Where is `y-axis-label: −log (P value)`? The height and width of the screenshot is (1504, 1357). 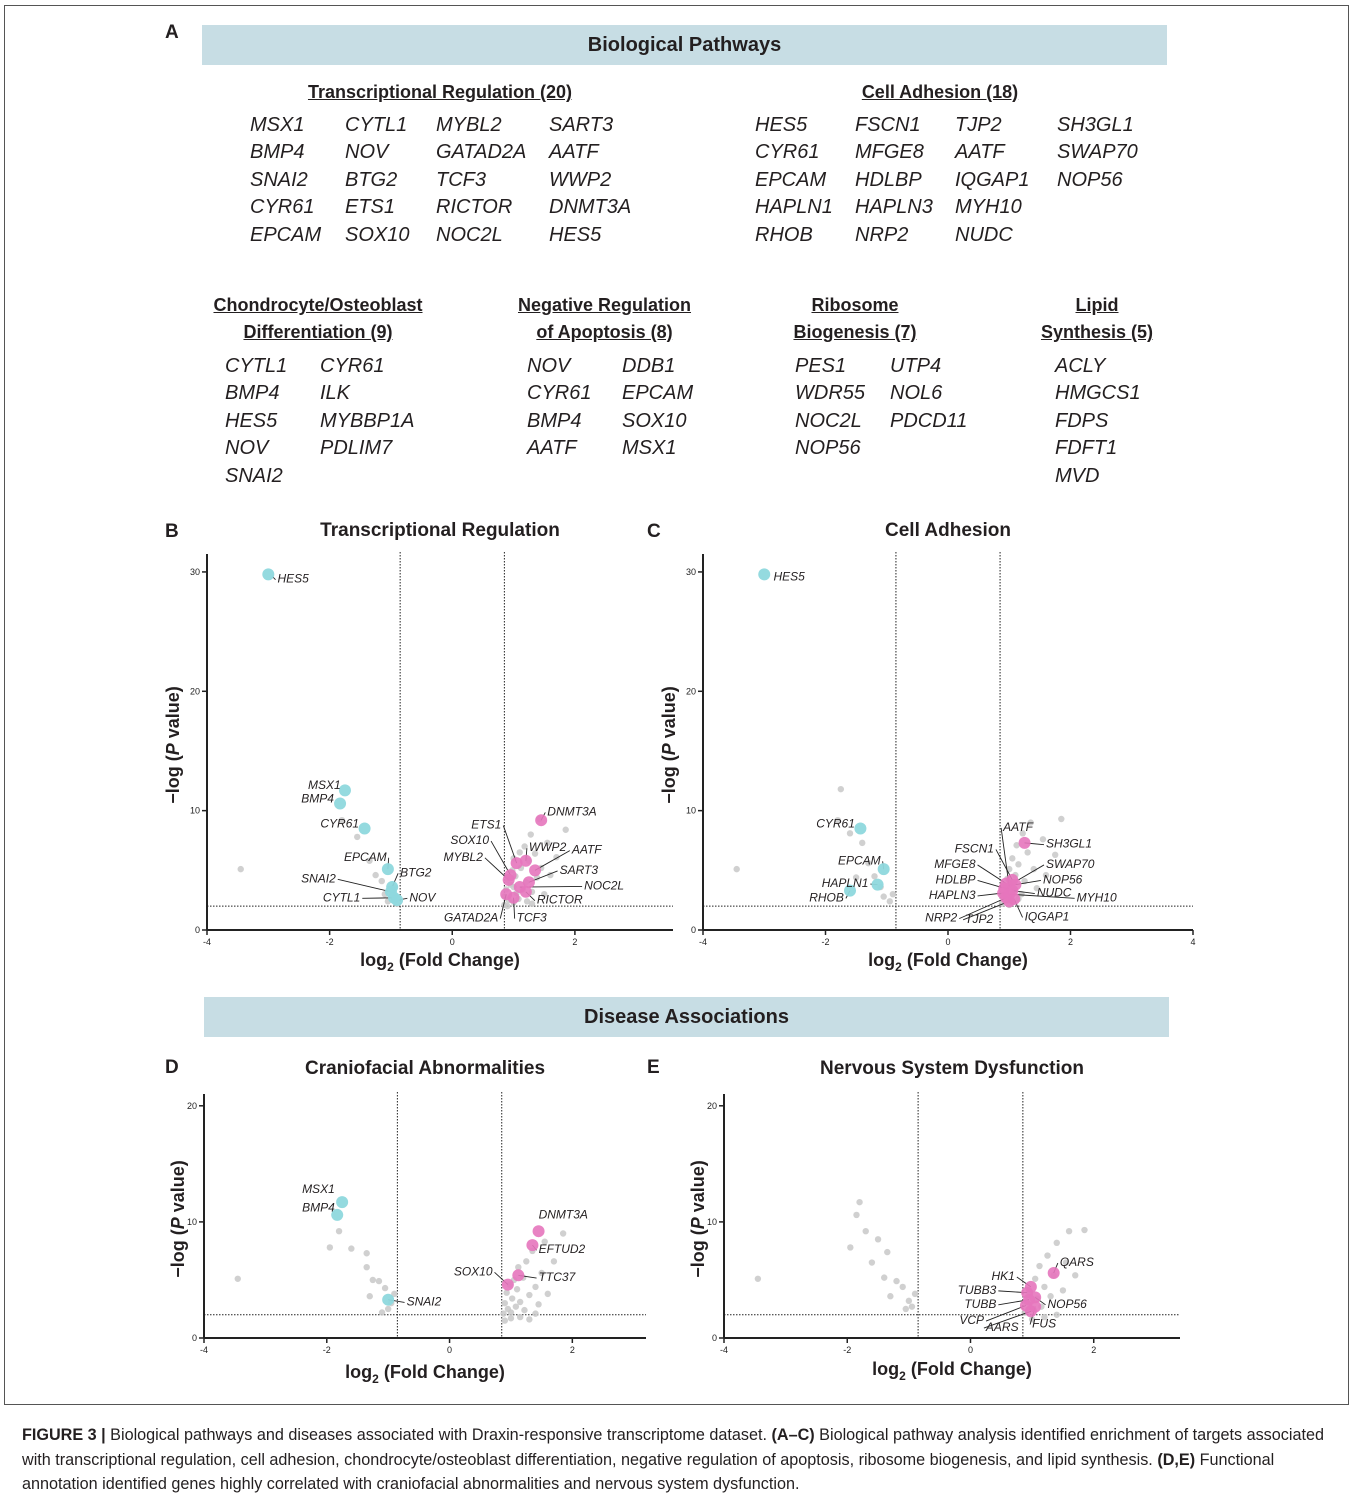 y-axis-label: −log (P value) is located at coordinates (698, 1219).